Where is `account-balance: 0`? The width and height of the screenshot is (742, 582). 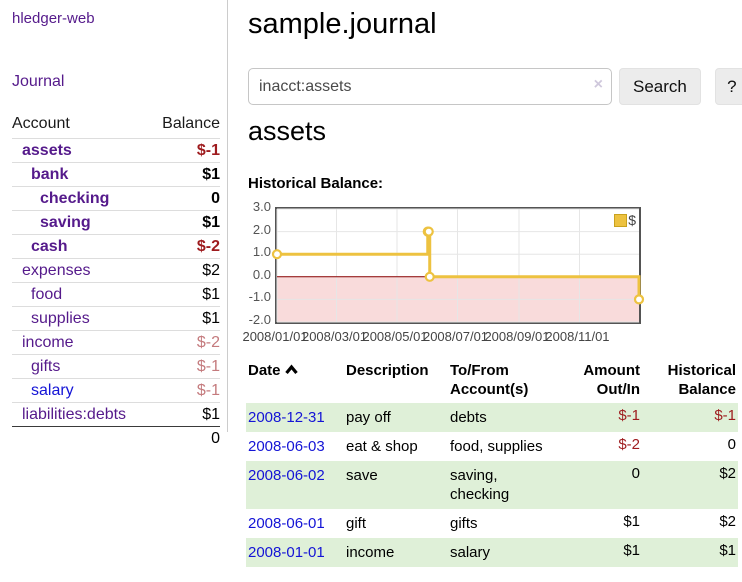 account-balance: 0 is located at coordinates (215, 198).